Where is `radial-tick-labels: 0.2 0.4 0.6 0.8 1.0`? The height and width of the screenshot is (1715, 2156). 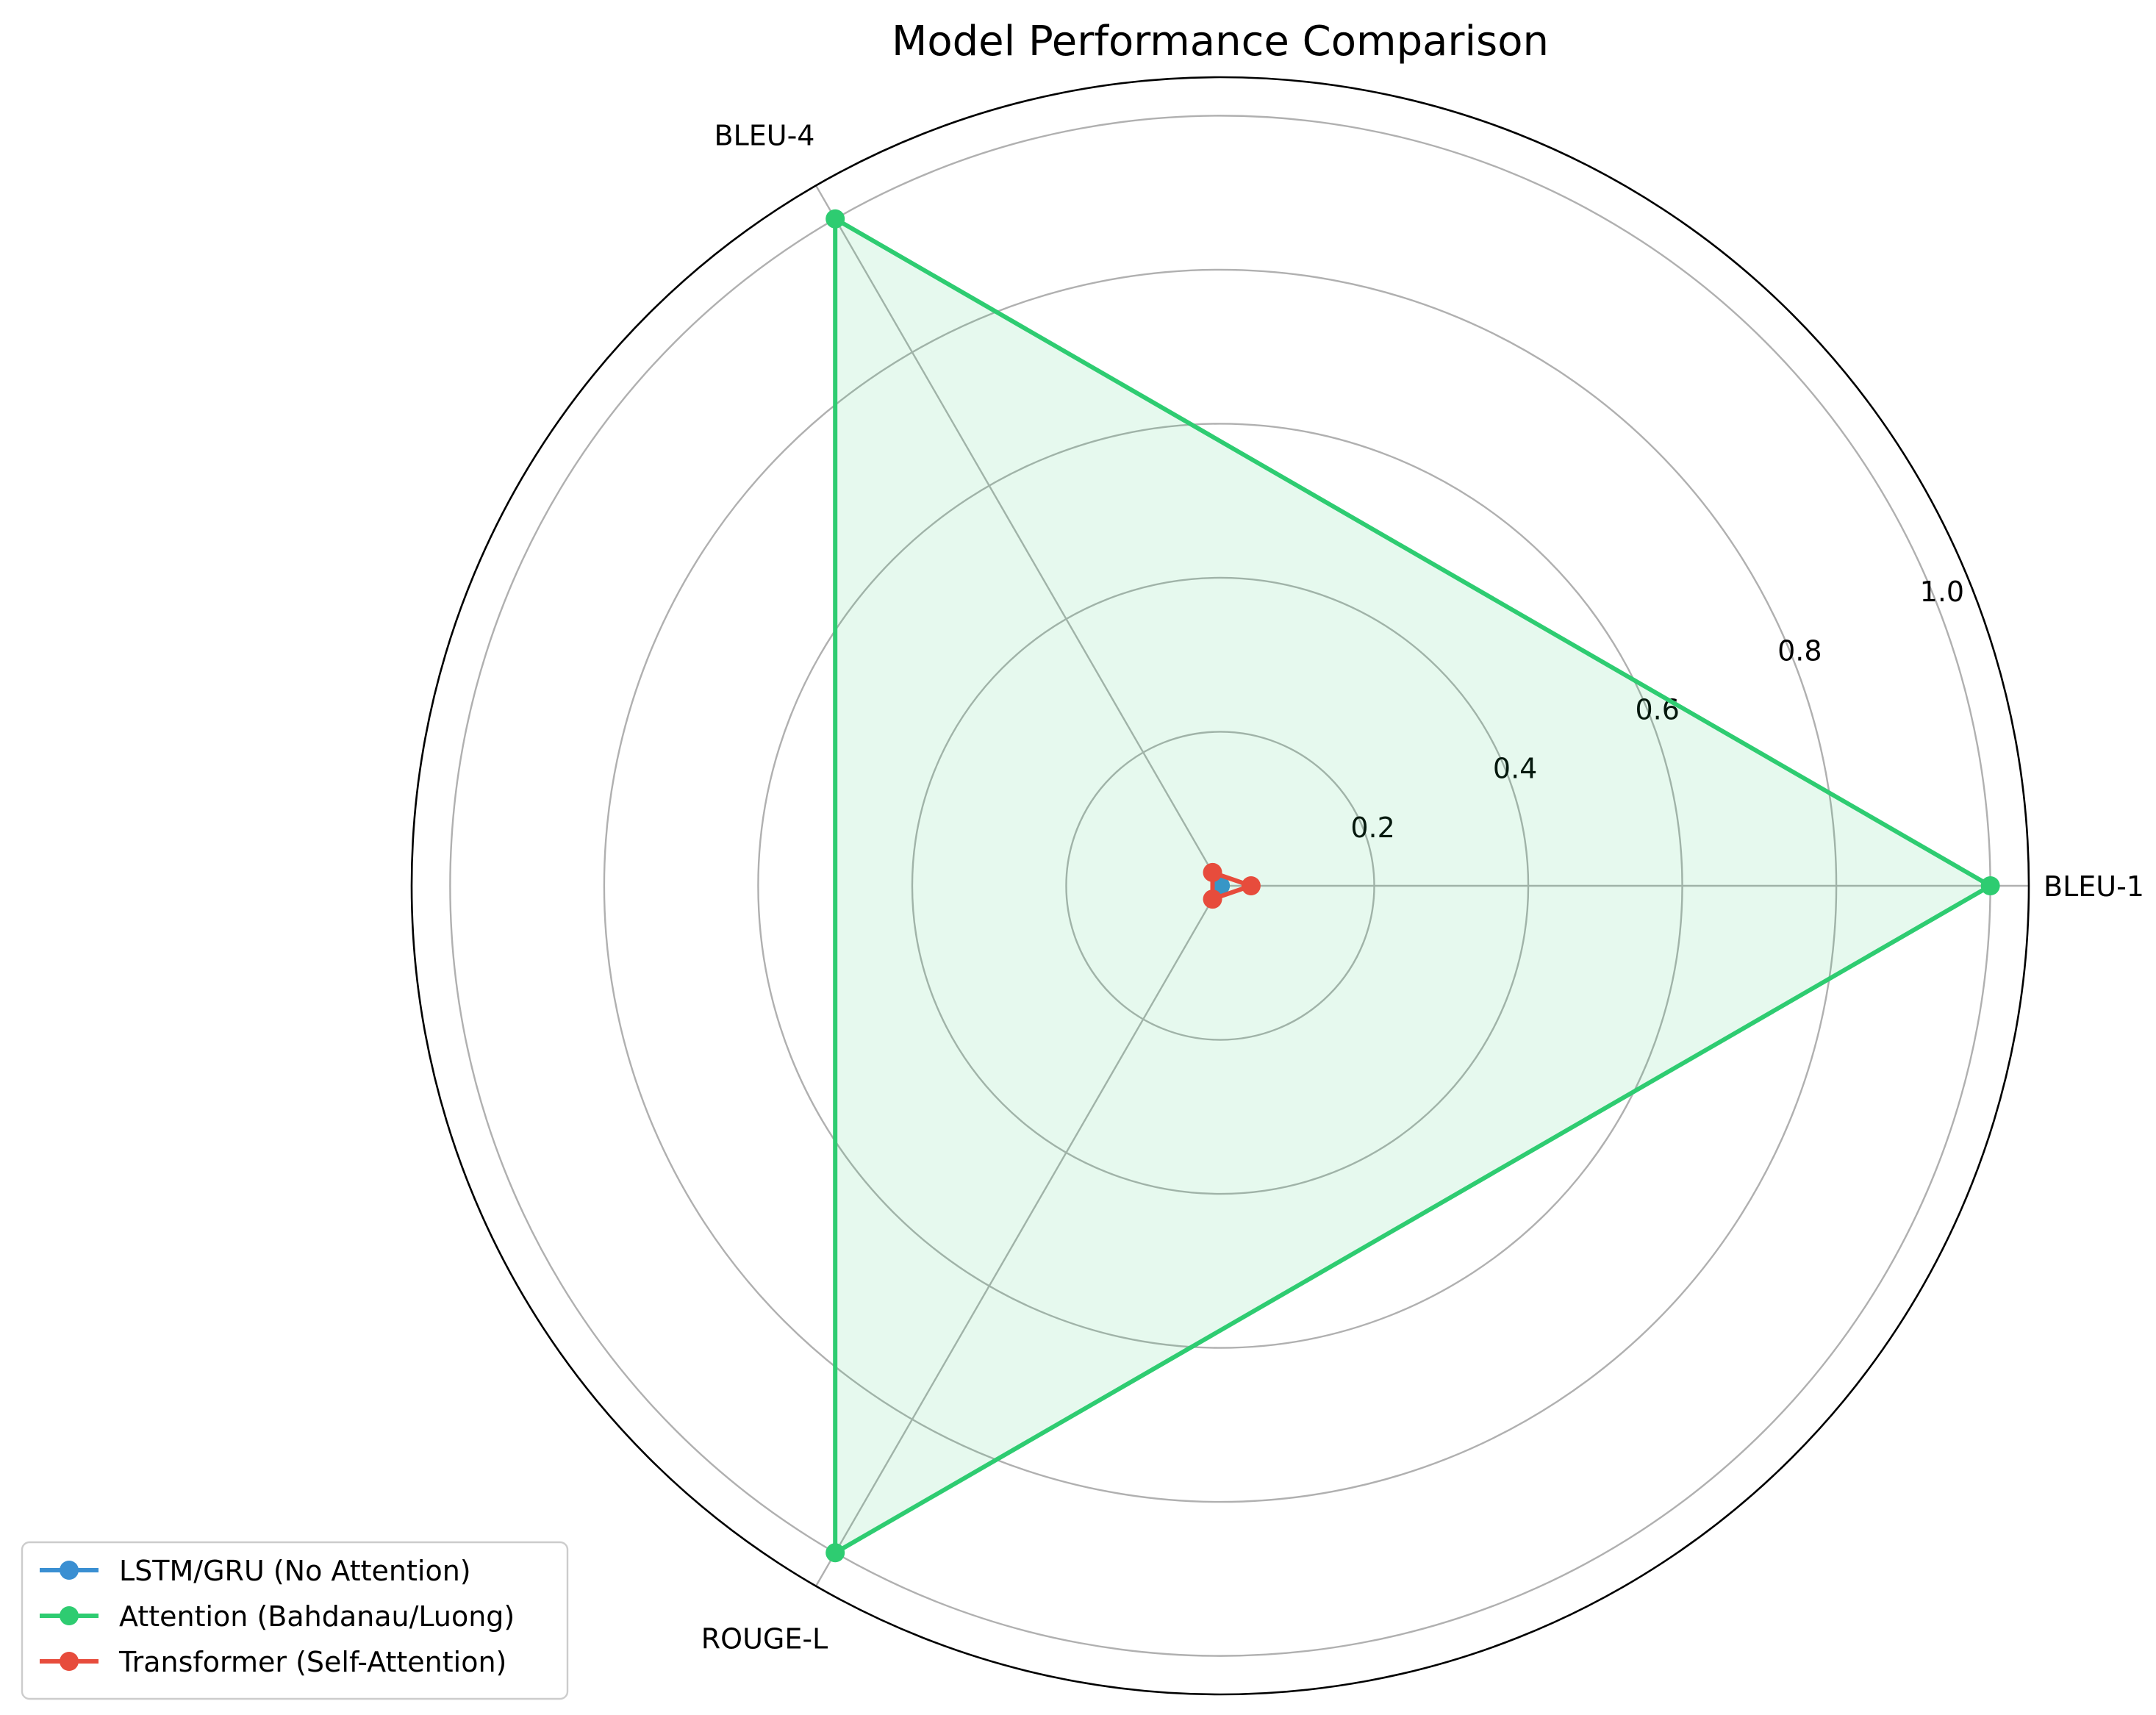 radial-tick-labels: 0.2 0.4 0.6 0.8 1.0 is located at coordinates (1657, 710).